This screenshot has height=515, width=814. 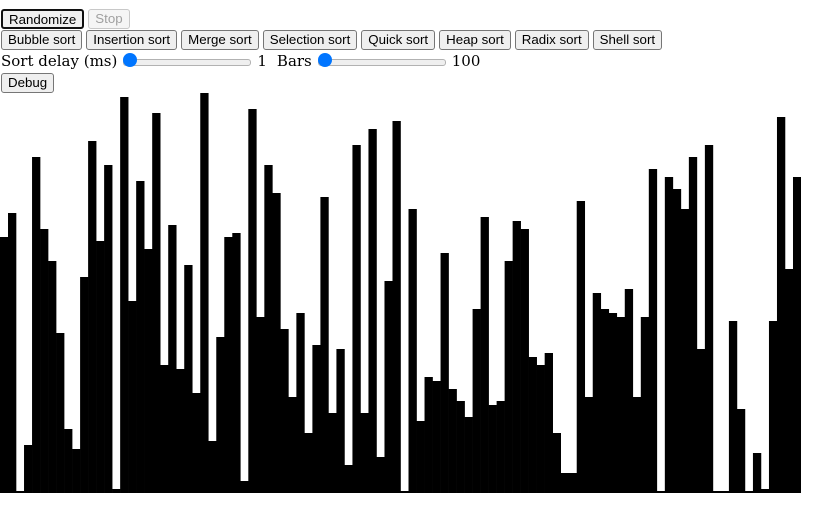 What do you see at coordinates (407, 82) in the screenshot?
I see `debug-row: Debug` at bounding box center [407, 82].